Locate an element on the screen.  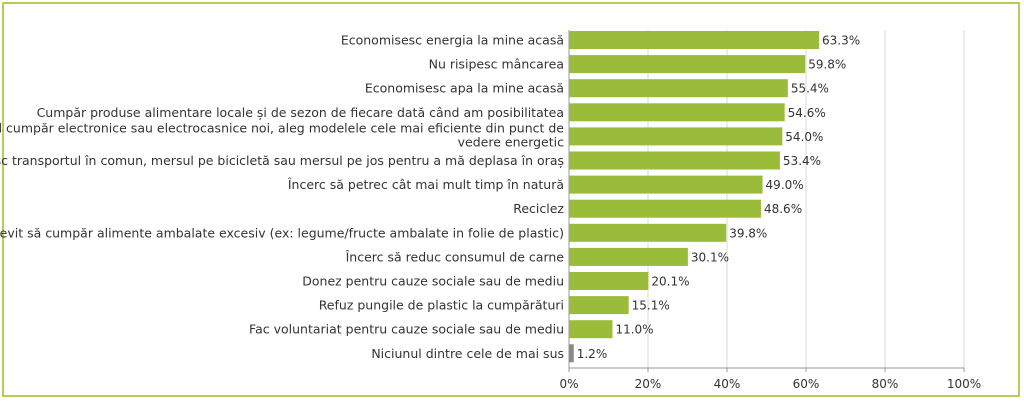
value-label: 63.3% is located at coordinates (841, 41).